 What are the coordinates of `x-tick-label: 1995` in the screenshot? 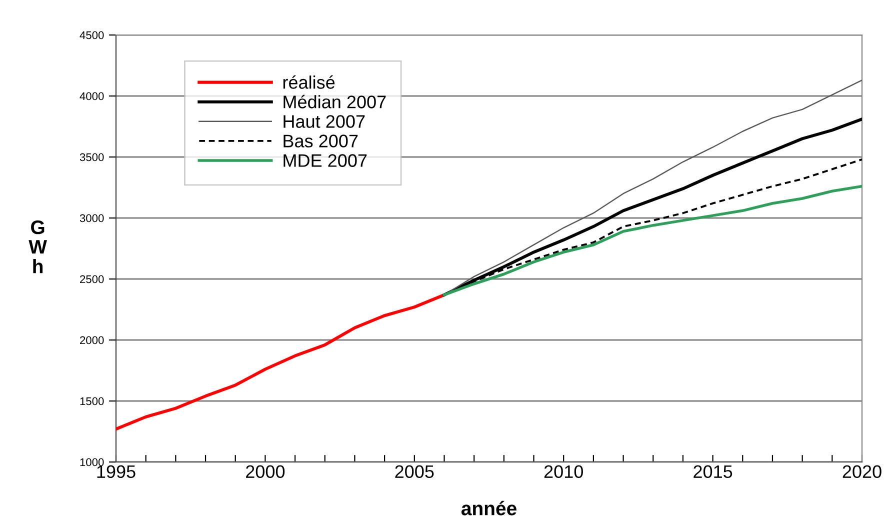 It's located at (116, 471).